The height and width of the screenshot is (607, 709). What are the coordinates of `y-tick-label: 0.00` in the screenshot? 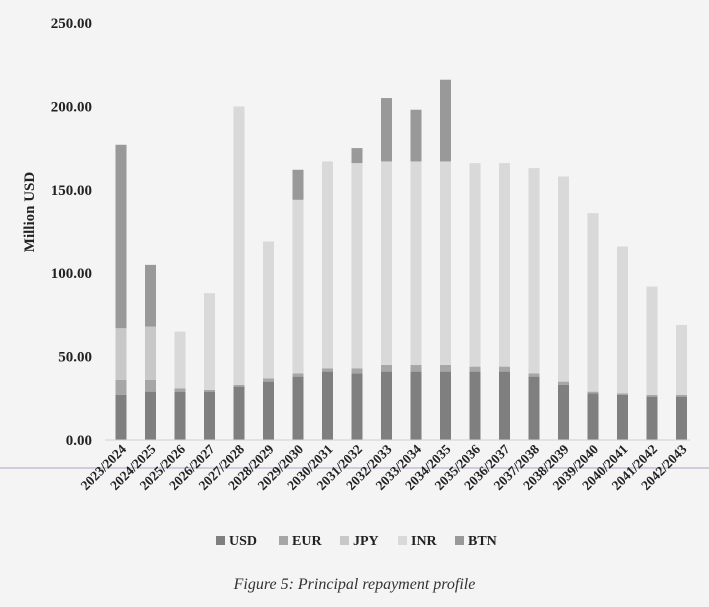 It's located at (79, 441).